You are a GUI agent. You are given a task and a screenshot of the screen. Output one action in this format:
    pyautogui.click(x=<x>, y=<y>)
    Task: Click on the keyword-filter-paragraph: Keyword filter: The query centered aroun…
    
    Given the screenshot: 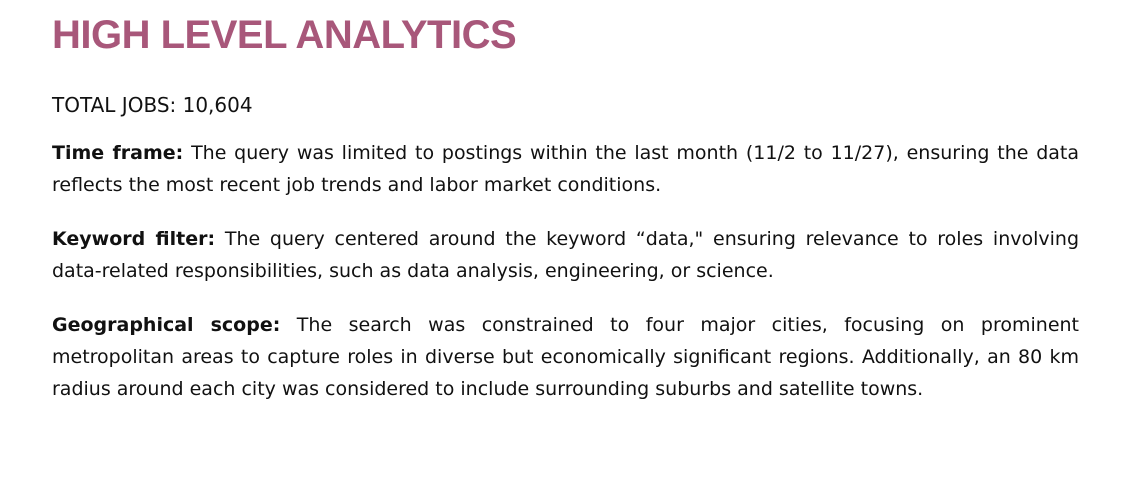 What is the action you would take?
    pyautogui.click(x=565, y=255)
    